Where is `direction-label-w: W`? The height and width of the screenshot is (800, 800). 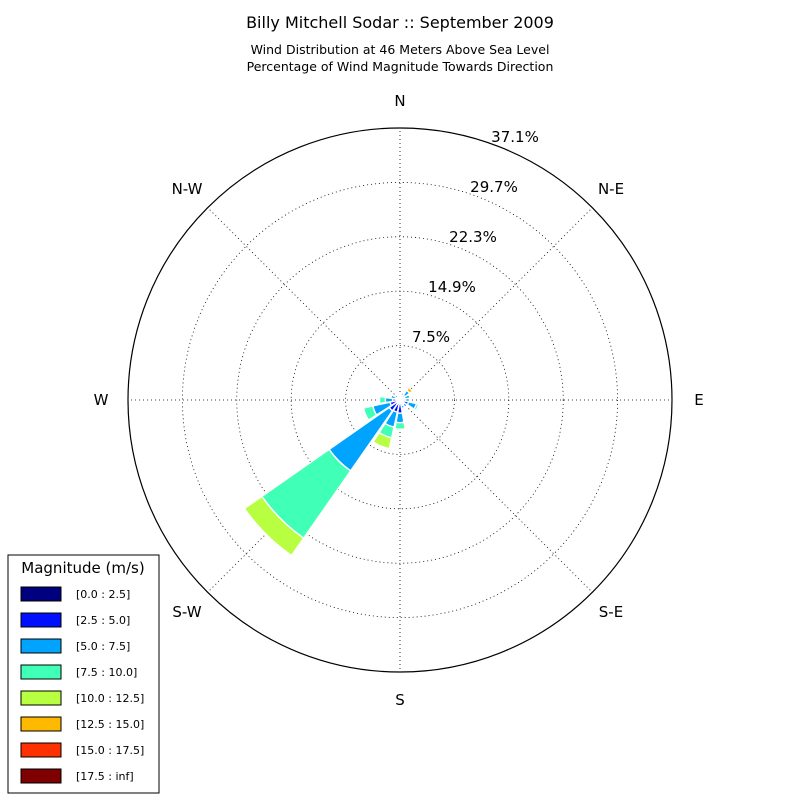
direction-label-w: W is located at coordinates (101, 400).